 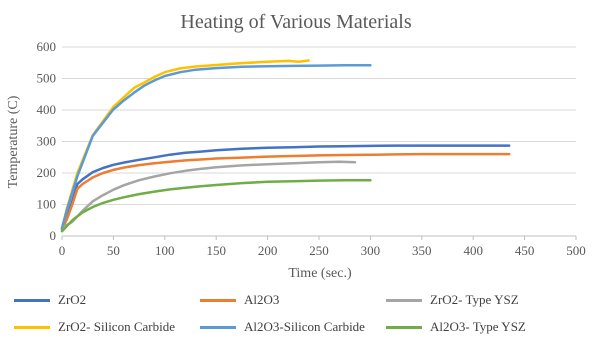 I want to click on y-tick-label: 200, so click(x=47, y=172).